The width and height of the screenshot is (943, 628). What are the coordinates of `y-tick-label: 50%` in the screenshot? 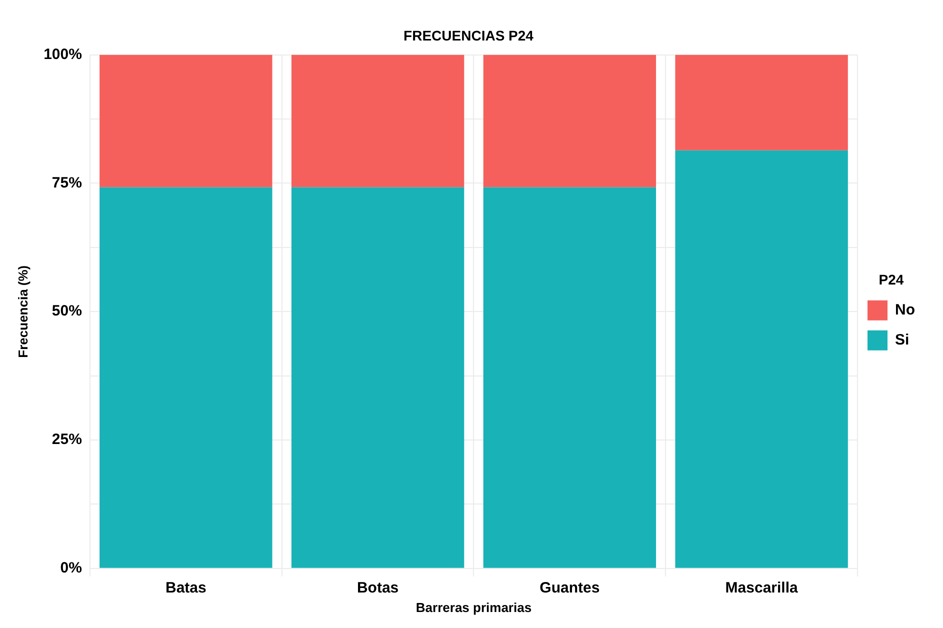 It's located at (67, 311).